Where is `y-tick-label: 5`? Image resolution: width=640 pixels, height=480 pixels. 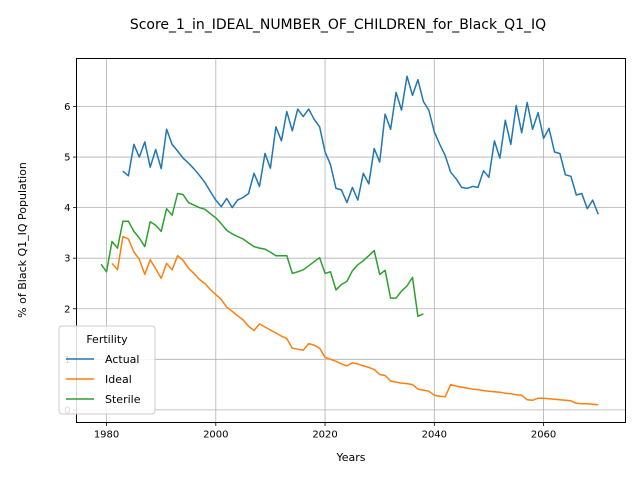
y-tick-label: 5 is located at coordinates (67, 158).